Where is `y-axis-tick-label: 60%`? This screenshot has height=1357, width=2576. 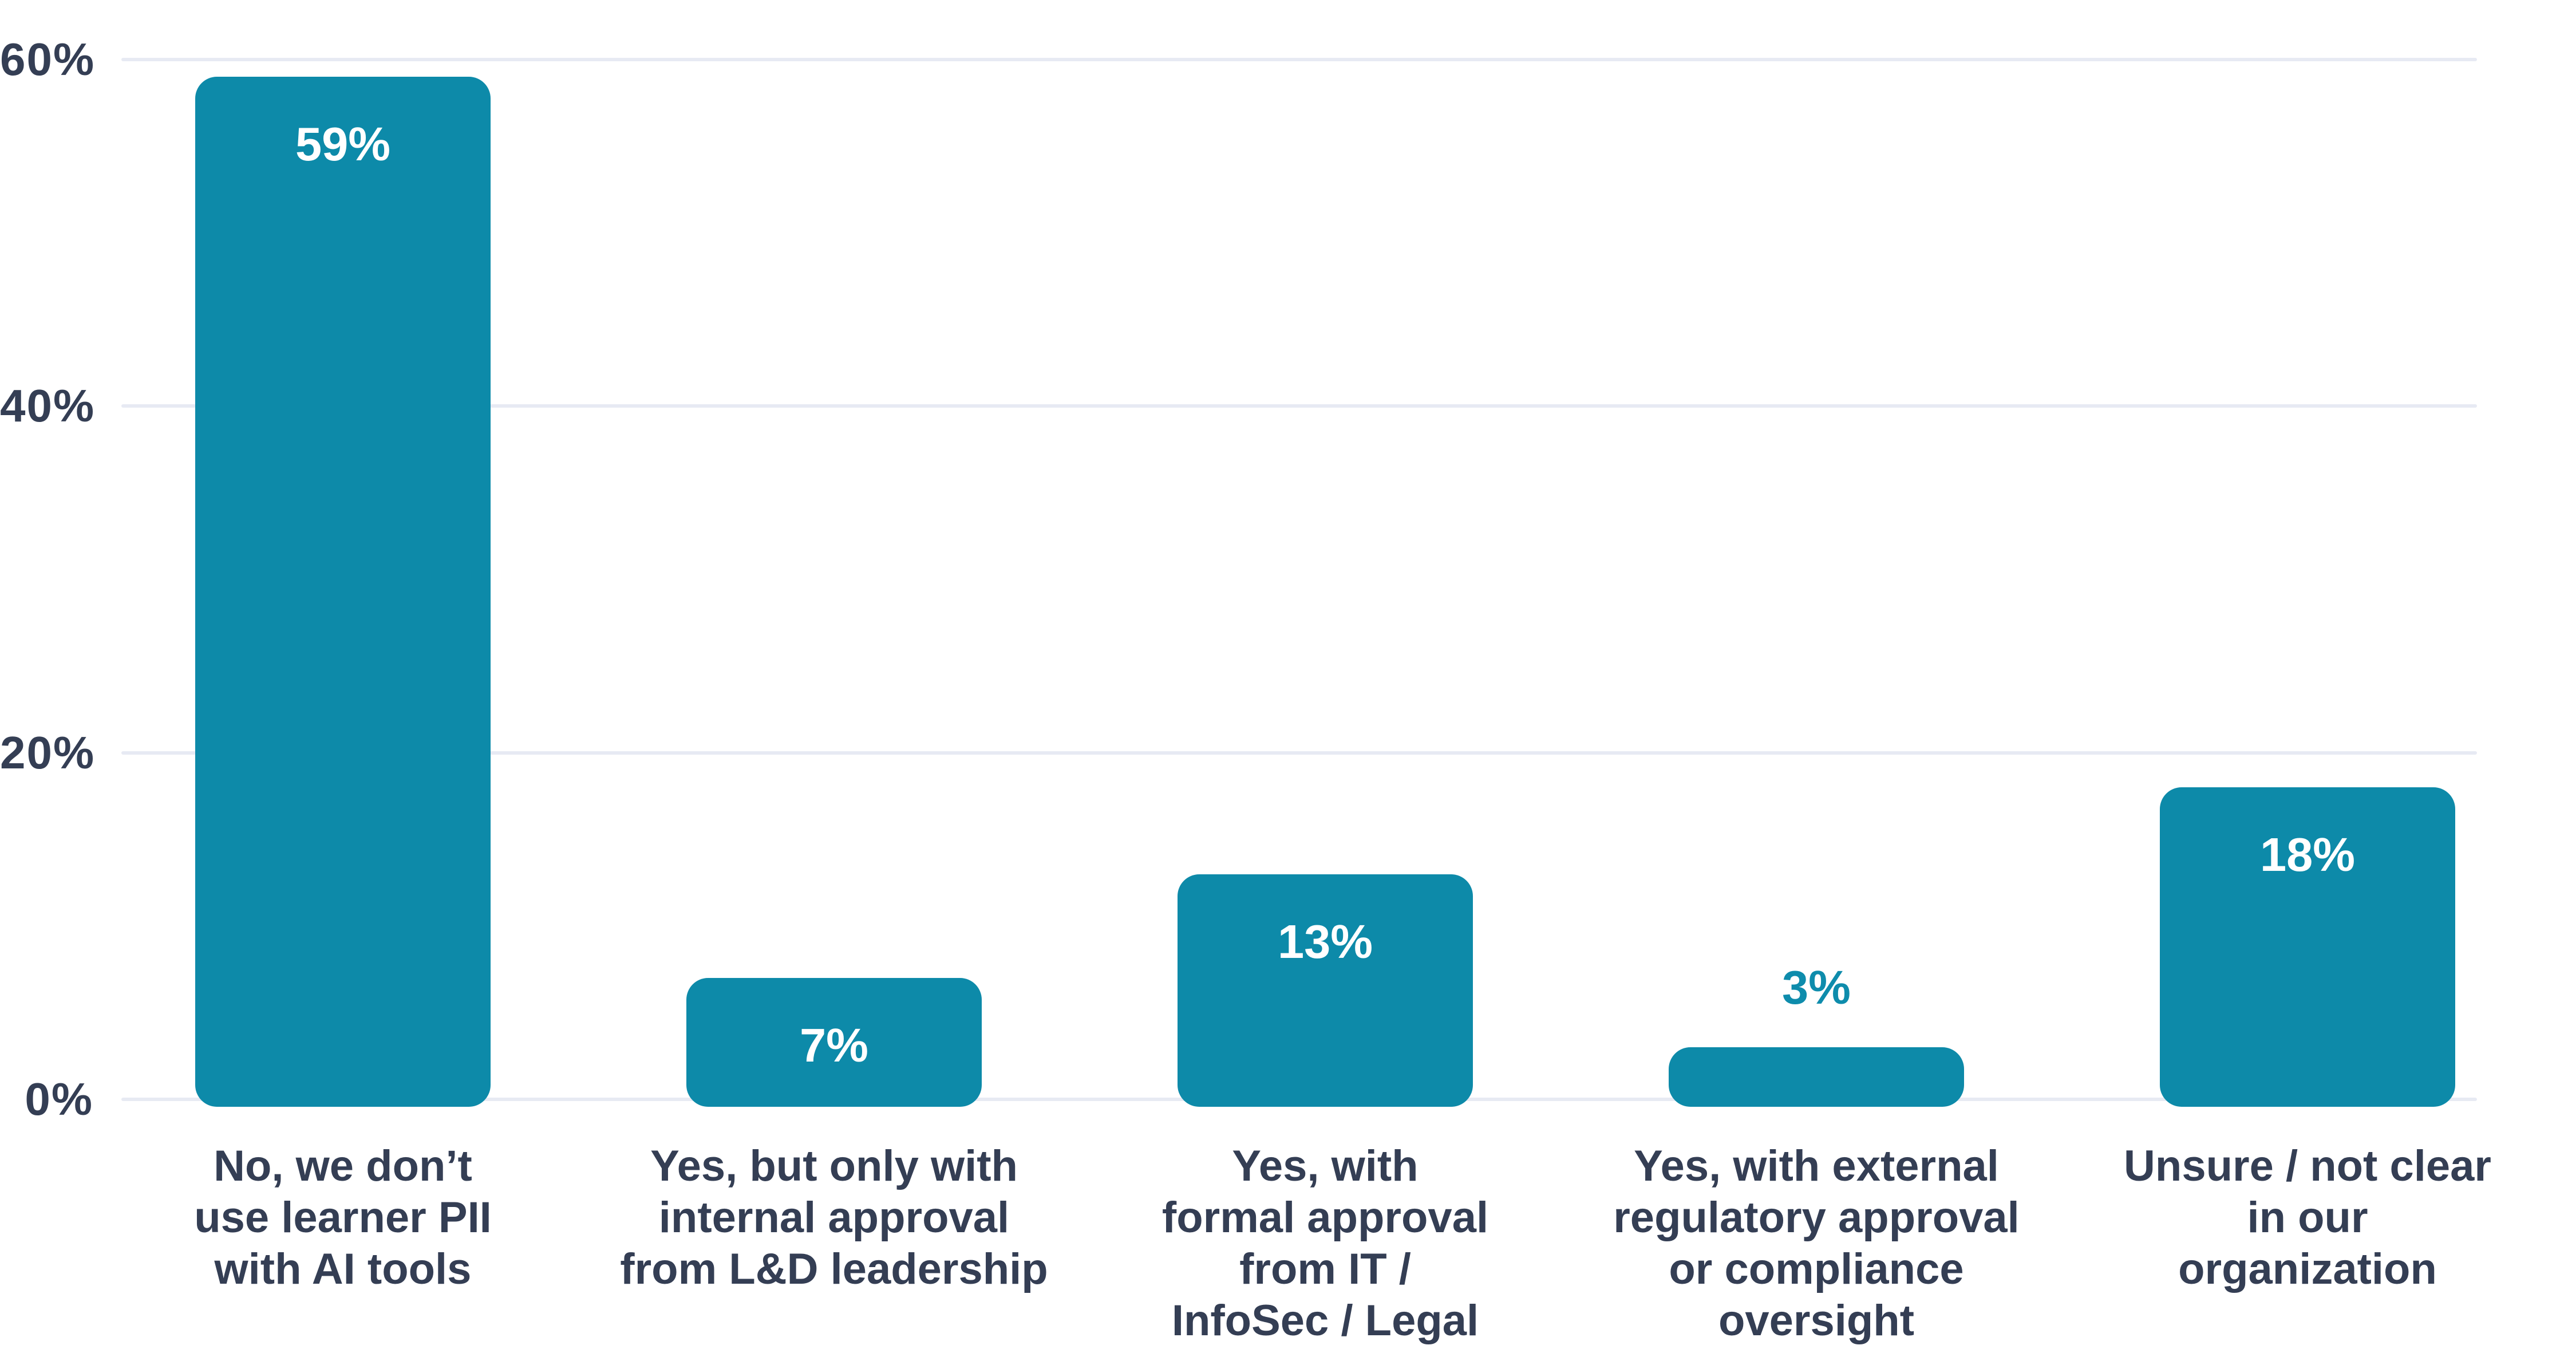 y-axis-tick-label: 60% is located at coordinates (48, 59).